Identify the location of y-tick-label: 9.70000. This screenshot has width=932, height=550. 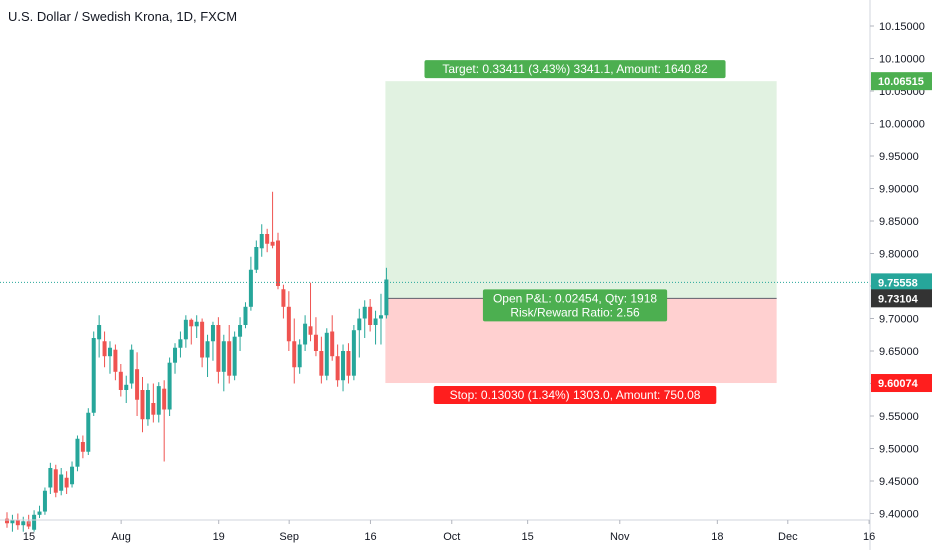
(899, 320).